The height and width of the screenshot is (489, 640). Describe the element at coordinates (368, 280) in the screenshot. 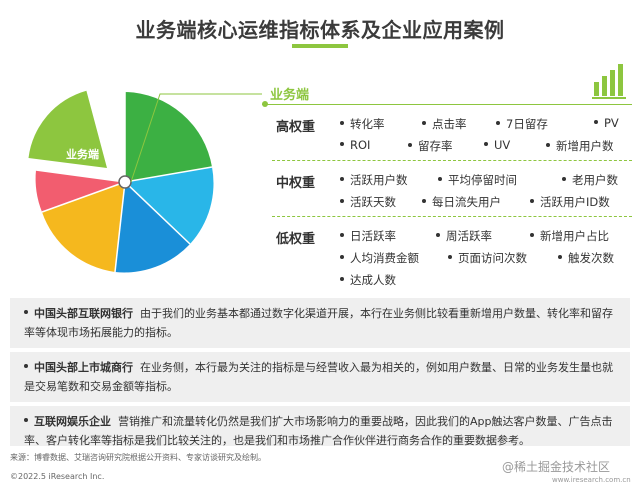

I see `metric-item: 达成人数` at that location.